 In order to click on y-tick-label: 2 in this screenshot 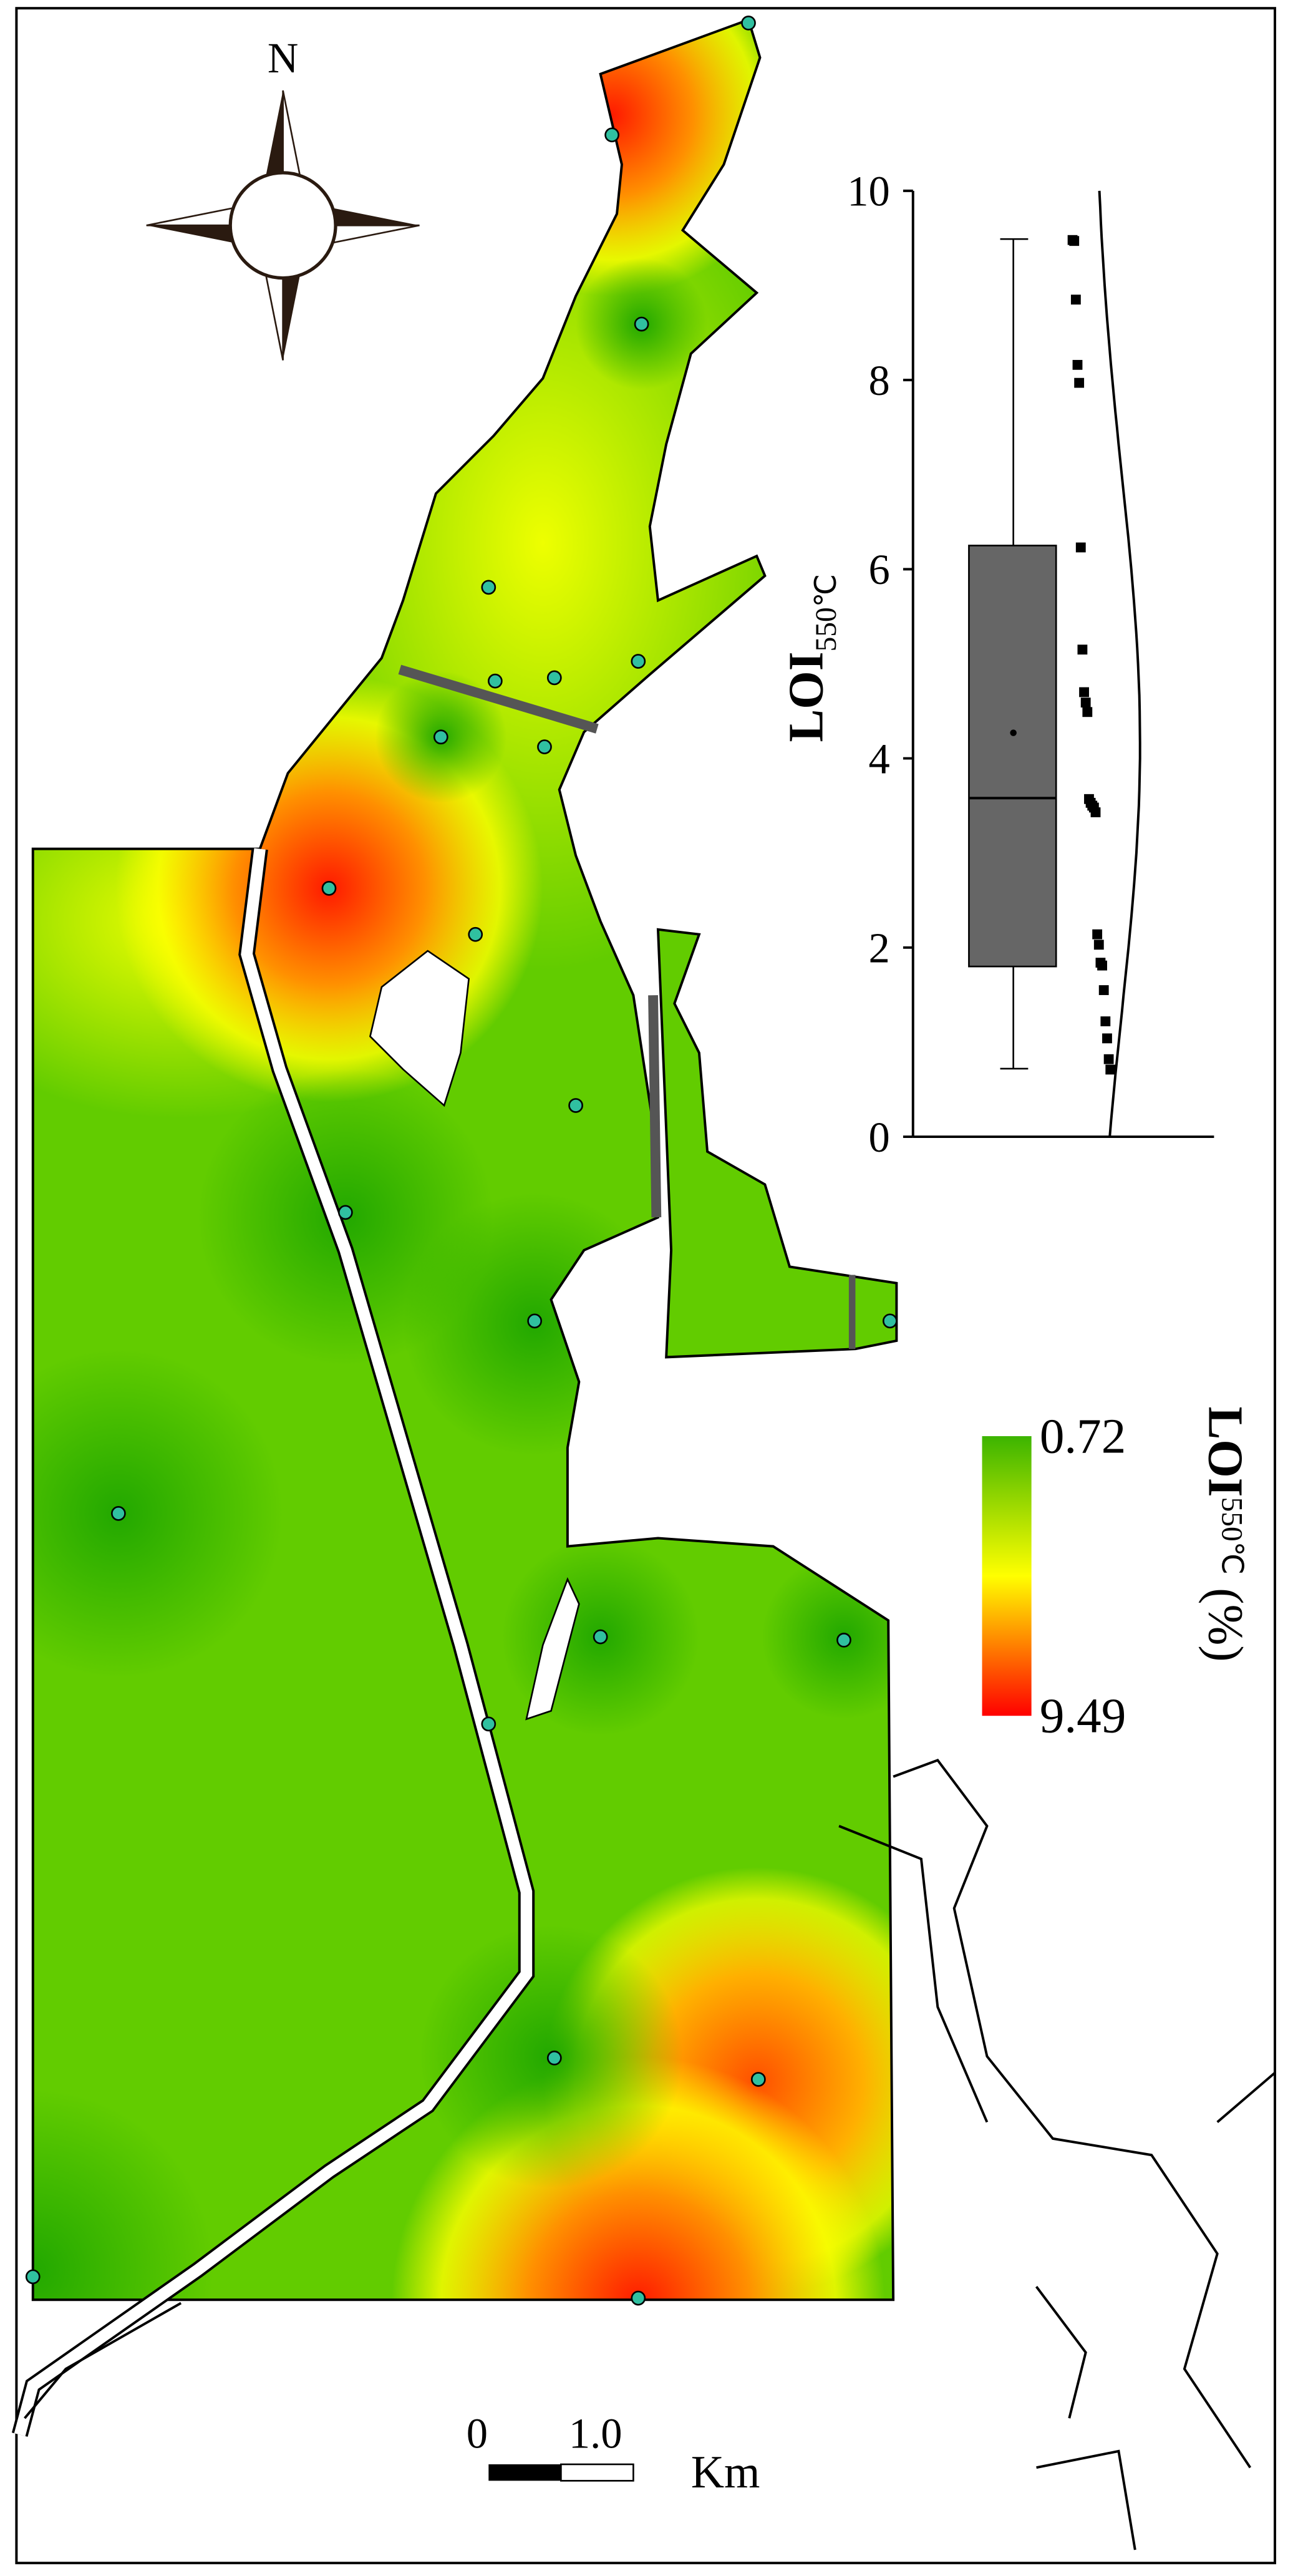, I will do `click(879, 948)`.